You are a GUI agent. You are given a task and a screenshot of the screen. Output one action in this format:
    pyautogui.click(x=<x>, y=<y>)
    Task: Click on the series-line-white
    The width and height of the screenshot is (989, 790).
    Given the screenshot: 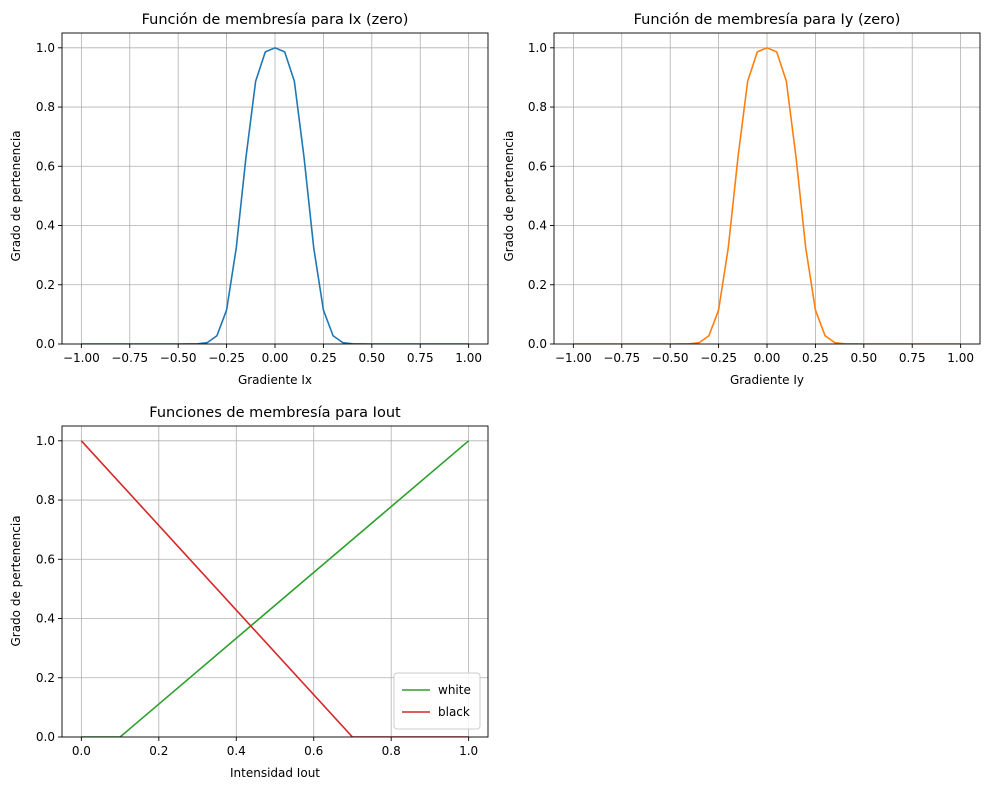 What is the action you would take?
    pyautogui.click(x=275, y=588)
    